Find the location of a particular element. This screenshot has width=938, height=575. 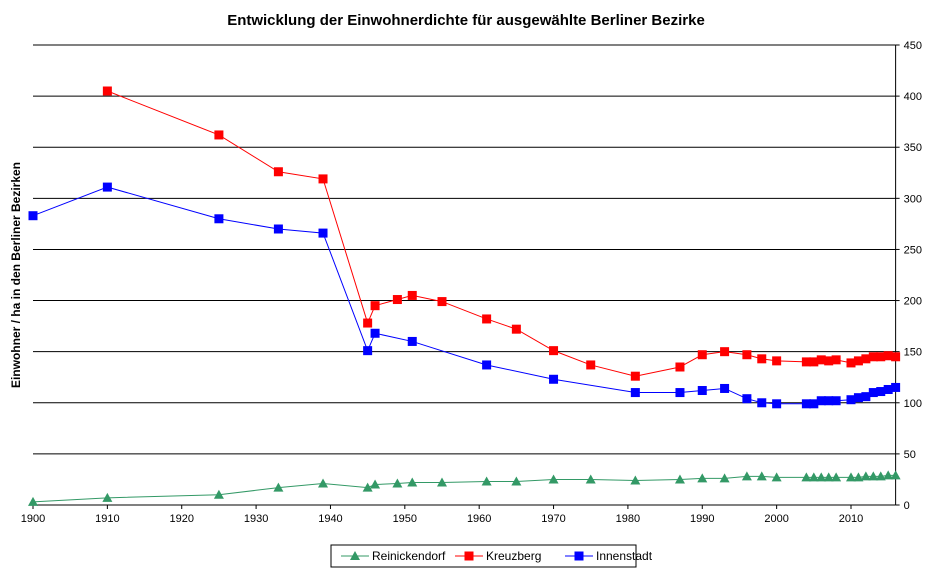

y-tick-label: 200 is located at coordinates (913, 302).